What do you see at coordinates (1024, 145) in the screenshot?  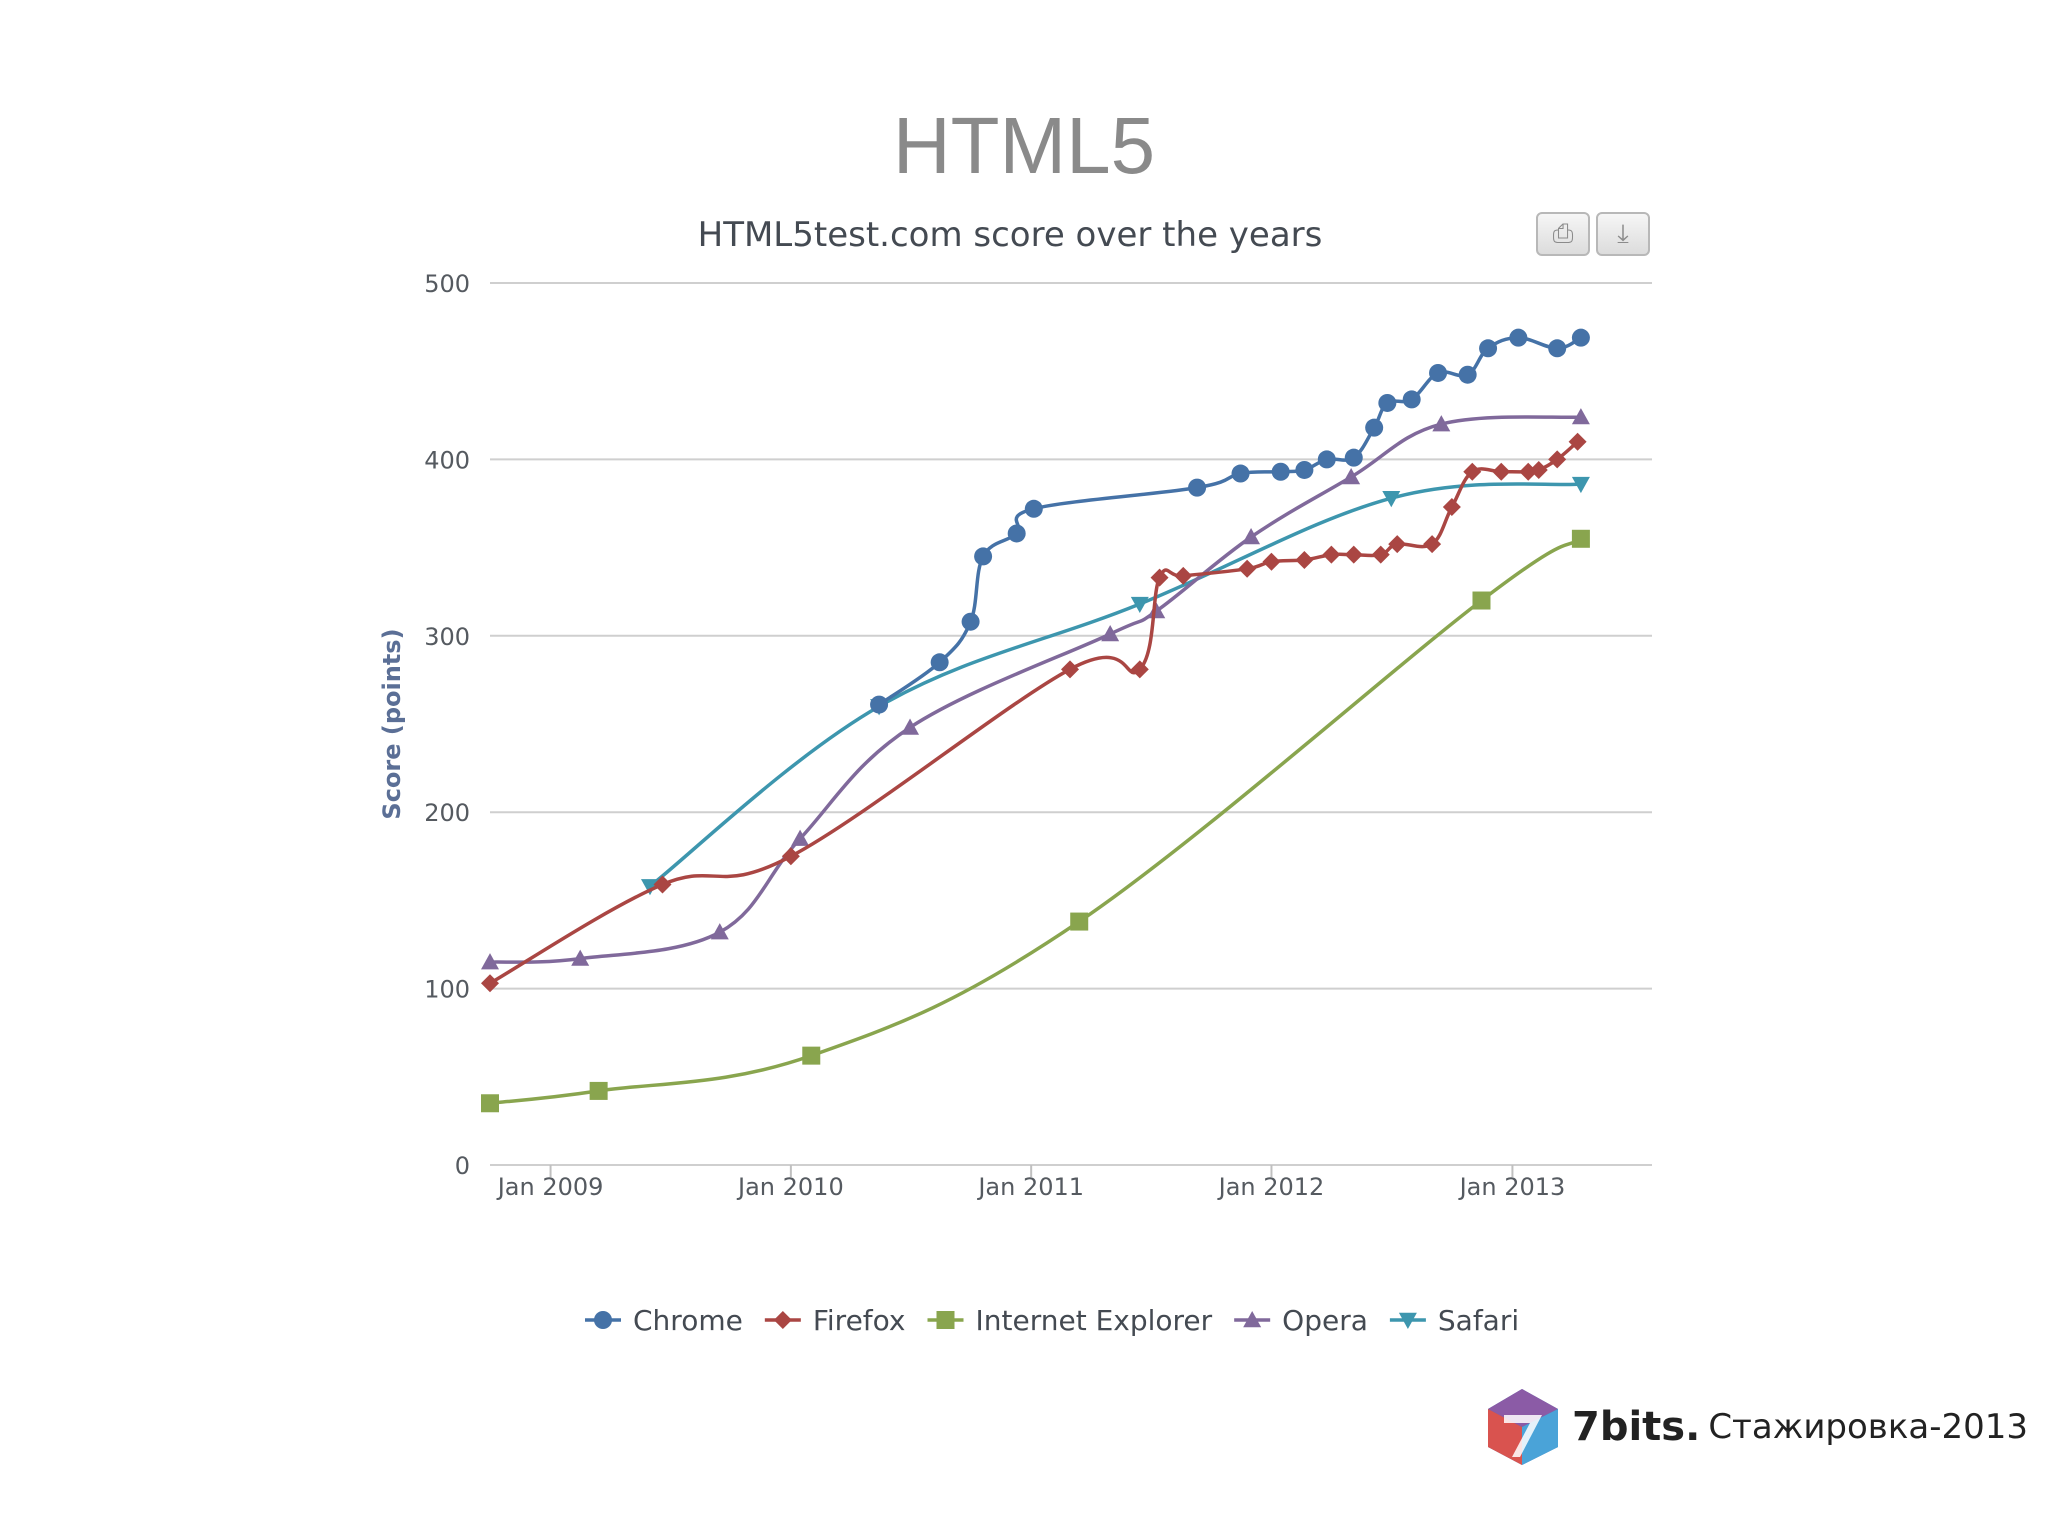 I see `slide-title: HTML5` at bounding box center [1024, 145].